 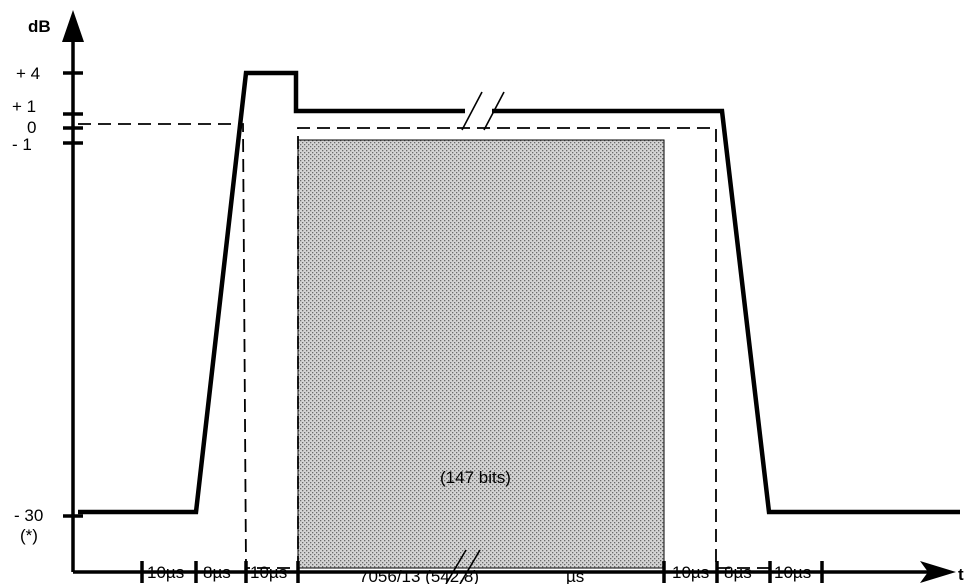 I want to click on segment-label-5: 10µs, so click(x=690, y=572).